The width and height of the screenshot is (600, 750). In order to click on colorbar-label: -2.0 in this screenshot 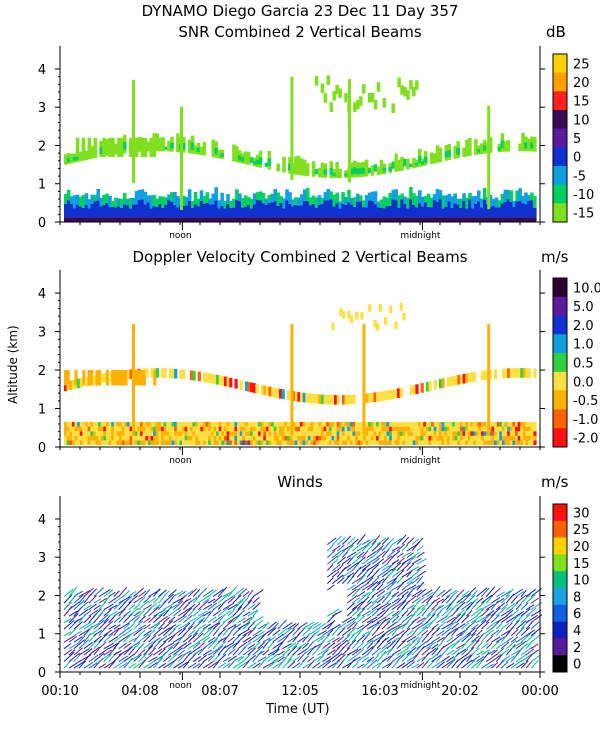, I will do `click(585, 439)`.